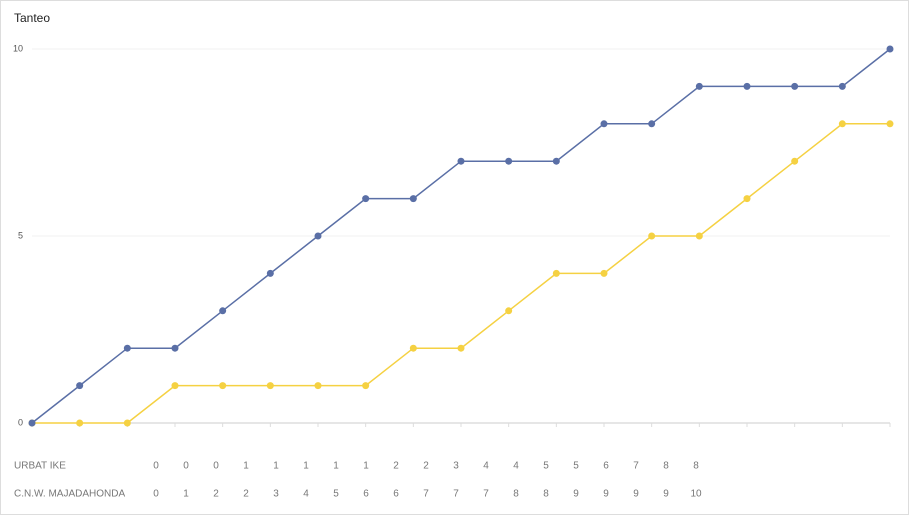 Image resolution: width=910 pixels, height=516 pixels. What do you see at coordinates (18, 48) in the screenshot?
I see `y-tick-label: 10` at bounding box center [18, 48].